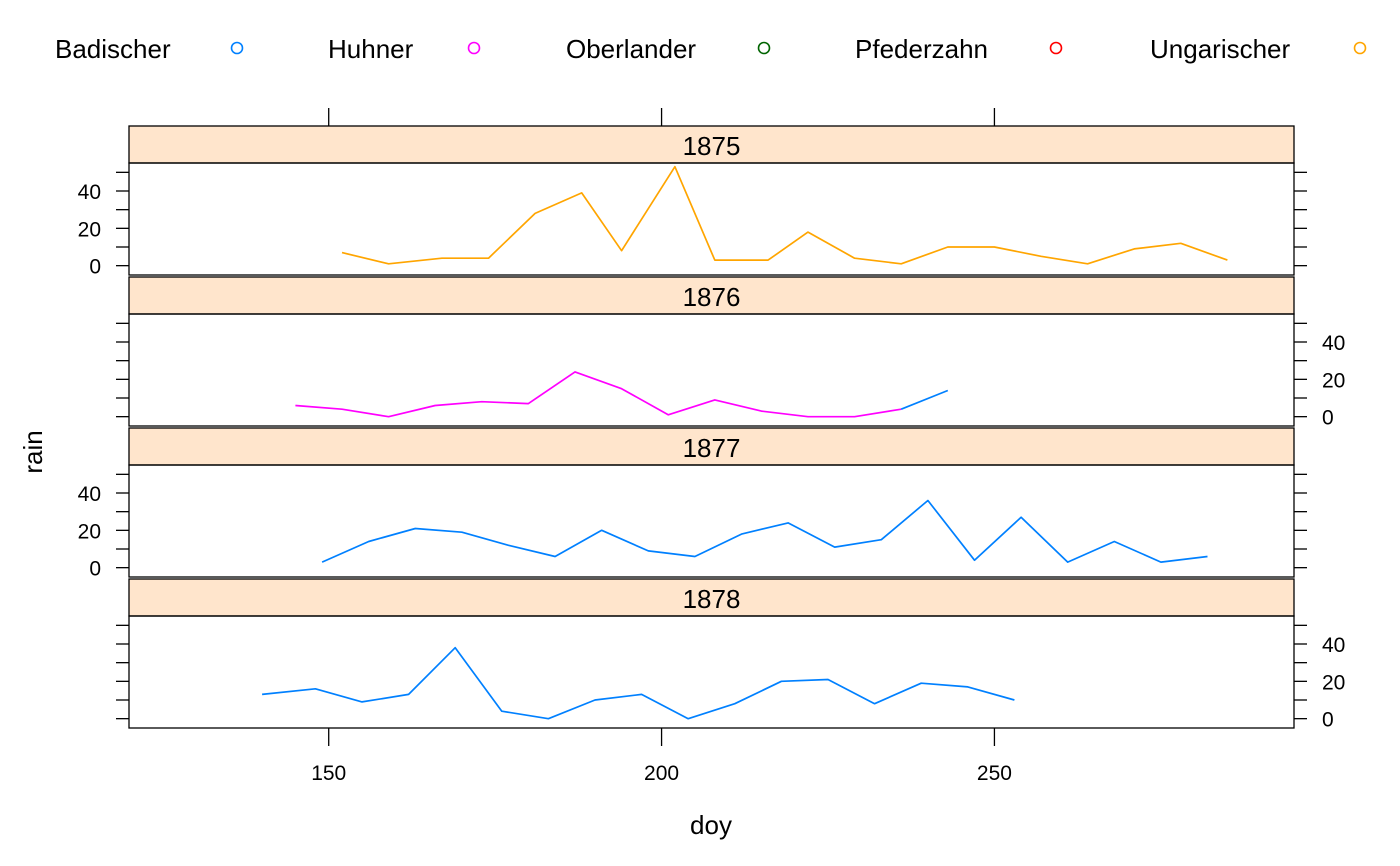 The height and width of the screenshot is (866, 1400). Describe the element at coordinates (994, 773) in the screenshot. I see `x-tick-label: 250` at that location.